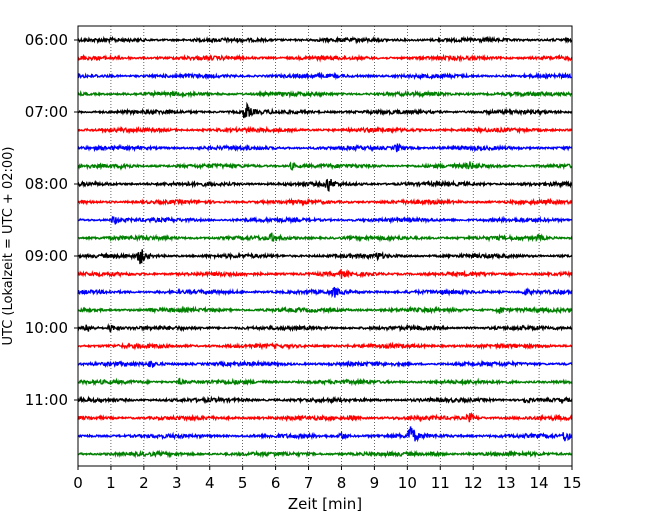  Describe the element at coordinates (276, 483) in the screenshot. I see `x-tick-label: 6` at that location.